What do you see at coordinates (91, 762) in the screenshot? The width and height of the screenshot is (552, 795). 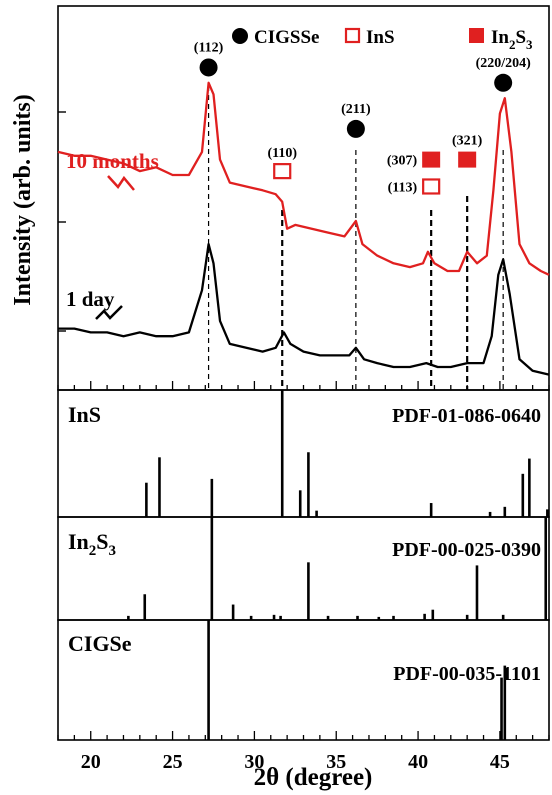 I see `x-tick-label: 20` at bounding box center [91, 762].